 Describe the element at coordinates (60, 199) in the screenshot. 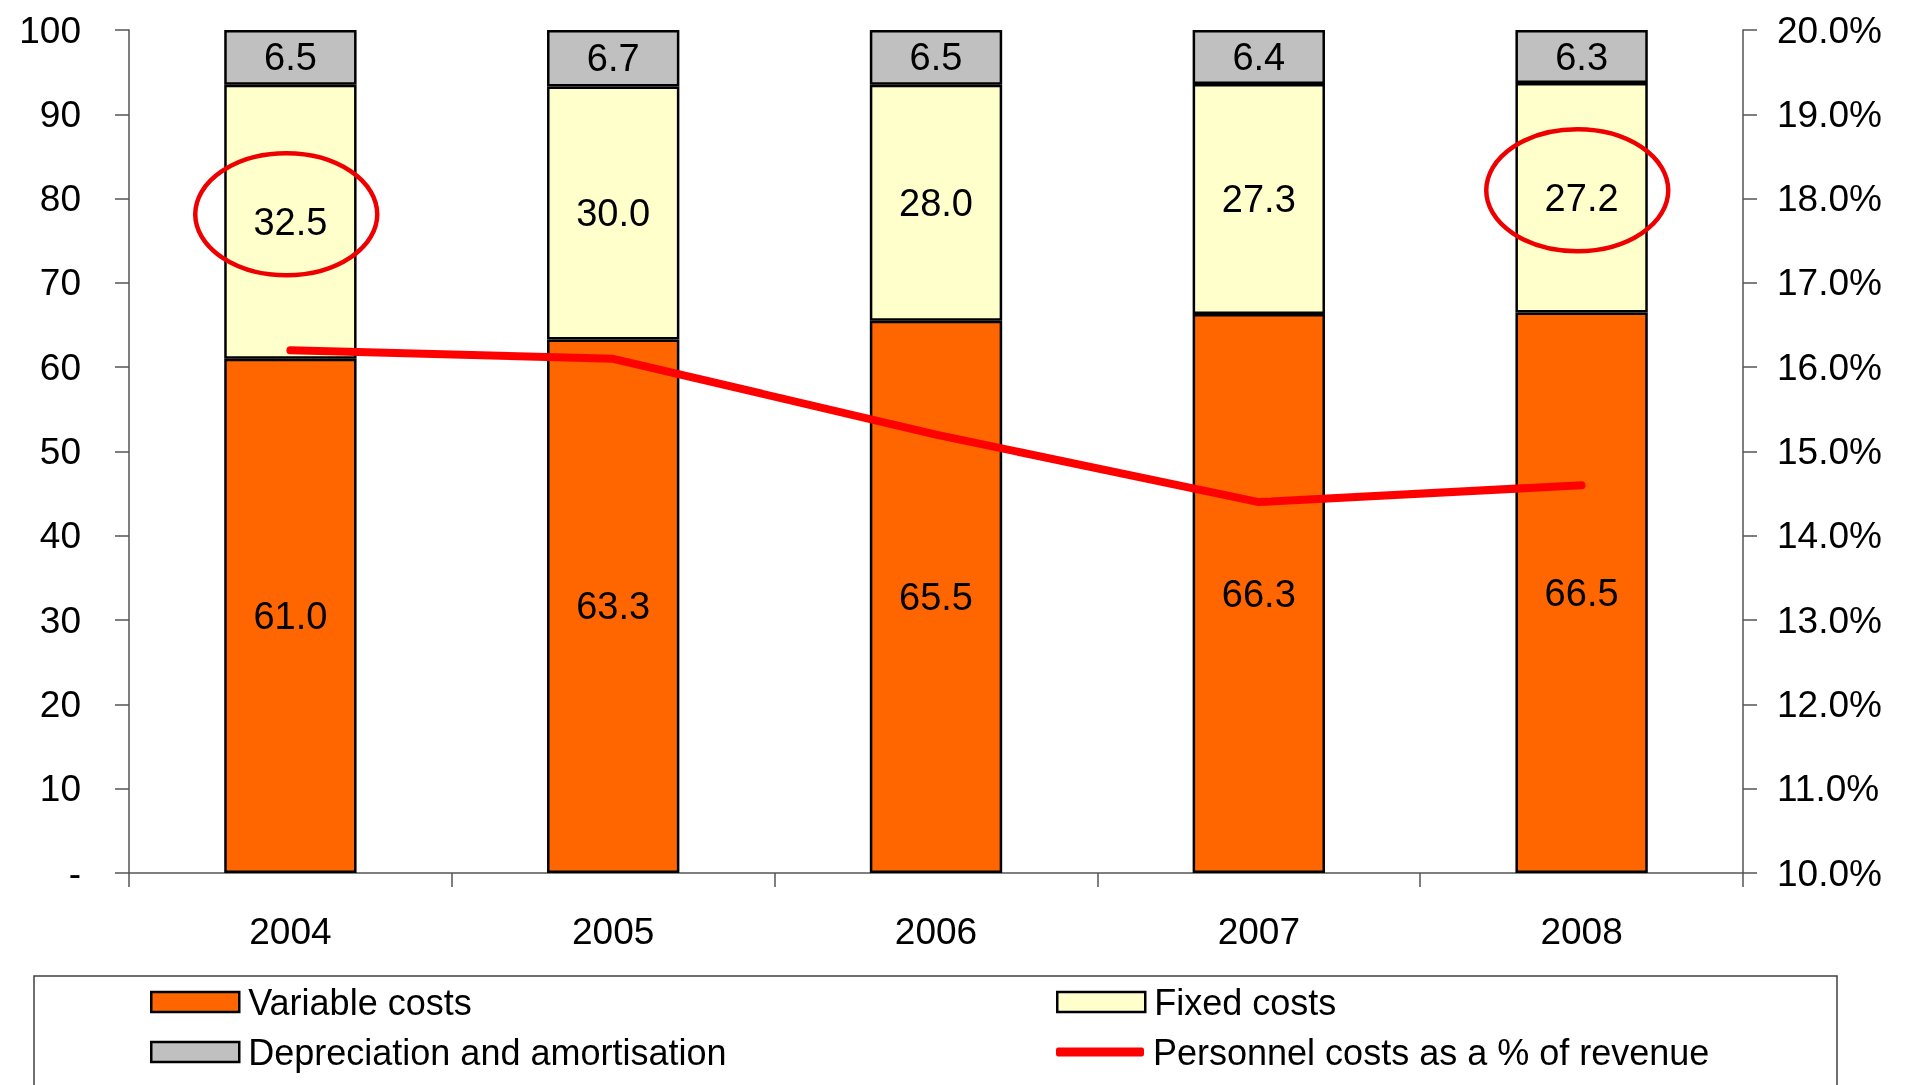

I see `y-tick-label: 80` at that location.